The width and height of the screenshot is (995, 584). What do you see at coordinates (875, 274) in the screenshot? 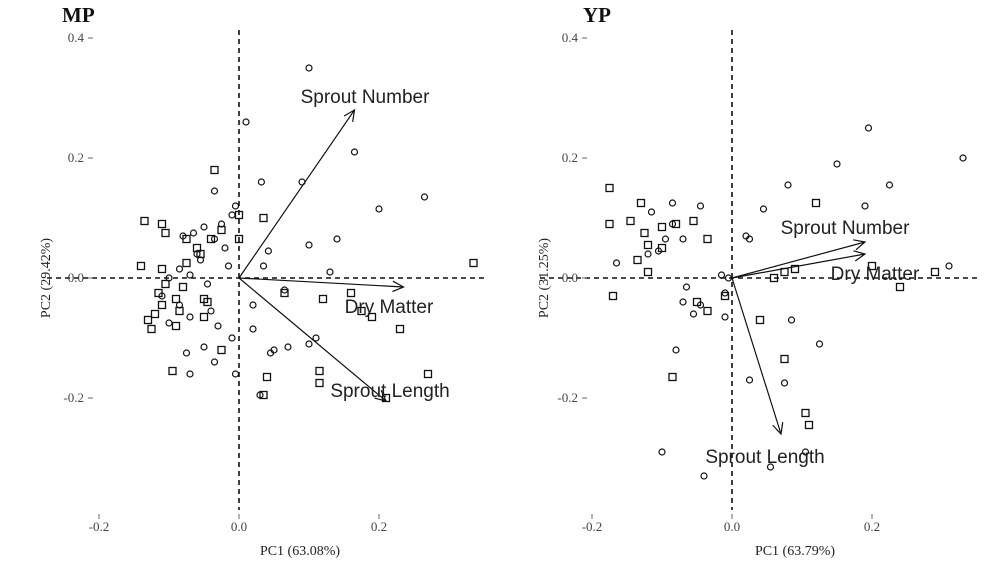
I see `loading-label: Dry Matter` at bounding box center [875, 274].